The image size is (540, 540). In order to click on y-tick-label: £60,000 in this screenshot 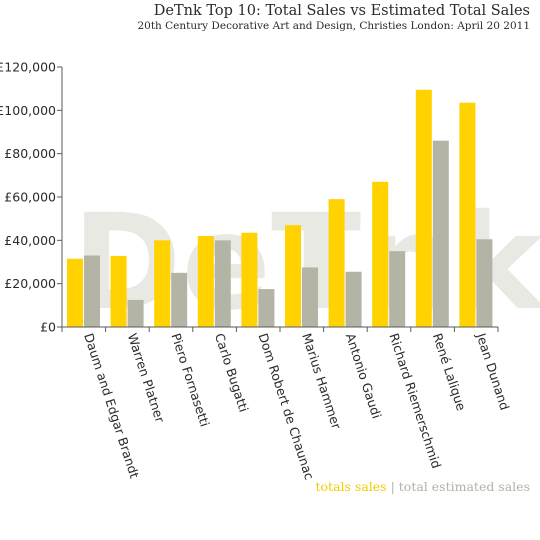, I will do `click(30, 197)`.